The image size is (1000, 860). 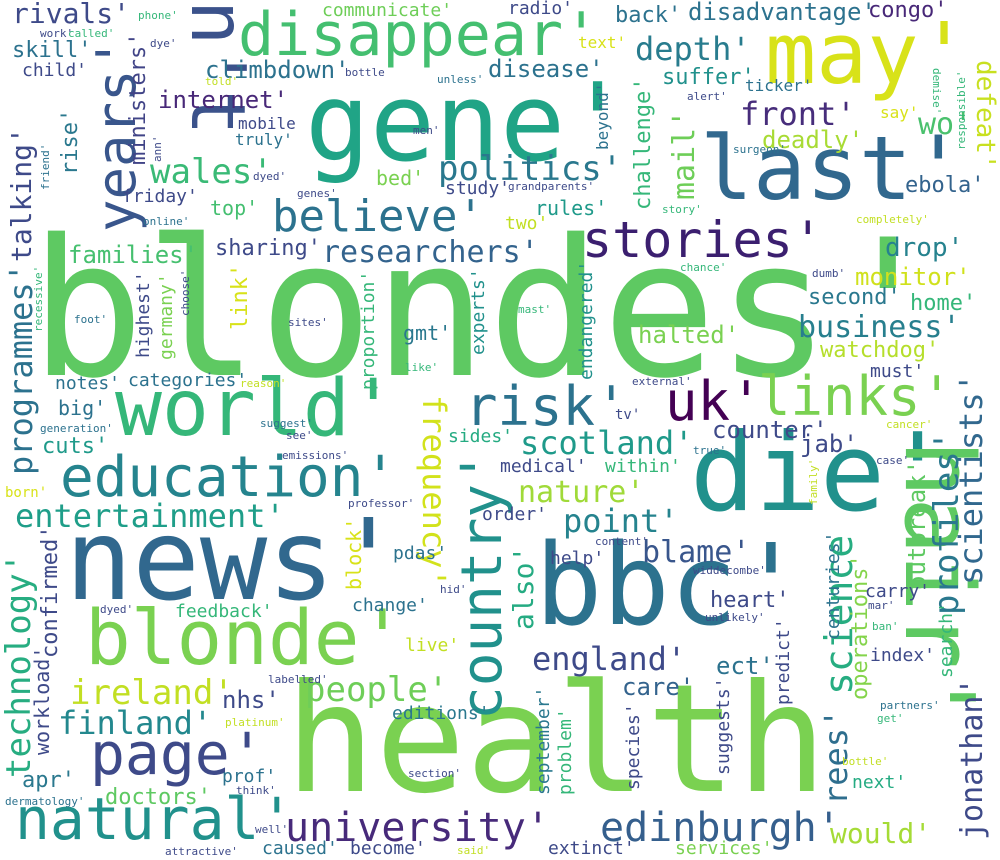 I want to click on word-dermatology: dermatology', so click(x=45, y=801).